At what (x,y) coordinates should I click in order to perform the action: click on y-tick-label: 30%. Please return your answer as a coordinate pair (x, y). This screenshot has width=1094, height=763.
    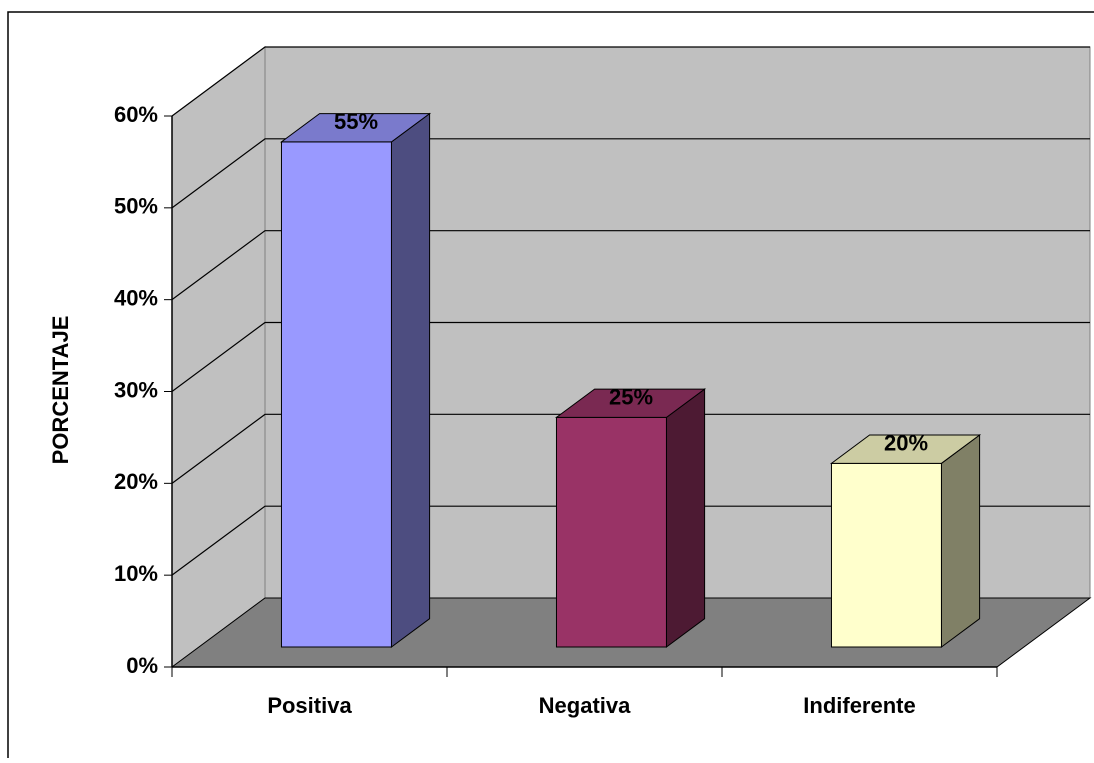
    Looking at the image, I should click on (136, 389).